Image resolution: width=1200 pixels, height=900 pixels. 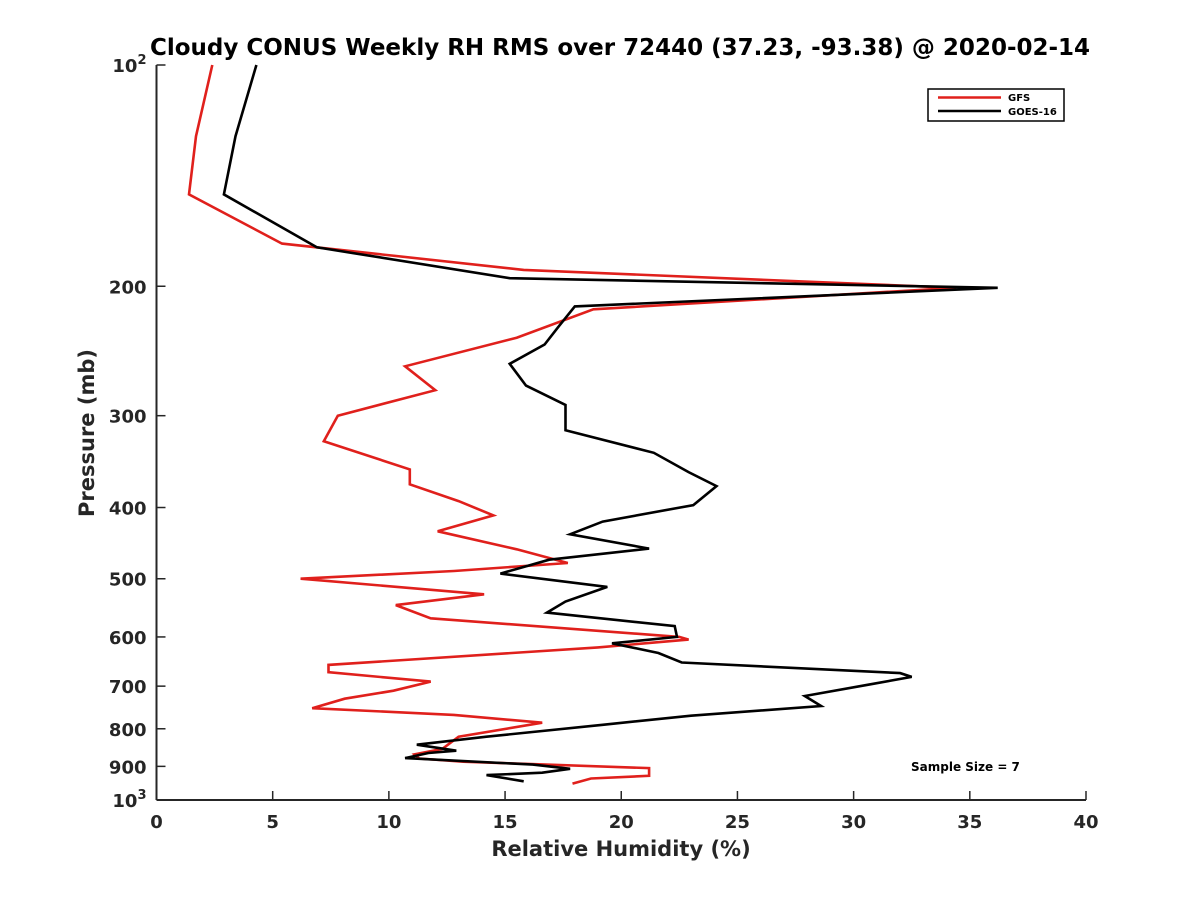 What do you see at coordinates (156, 822) in the screenshot?
I see `x-tick-label: 0` at bounding box center [156, 822].